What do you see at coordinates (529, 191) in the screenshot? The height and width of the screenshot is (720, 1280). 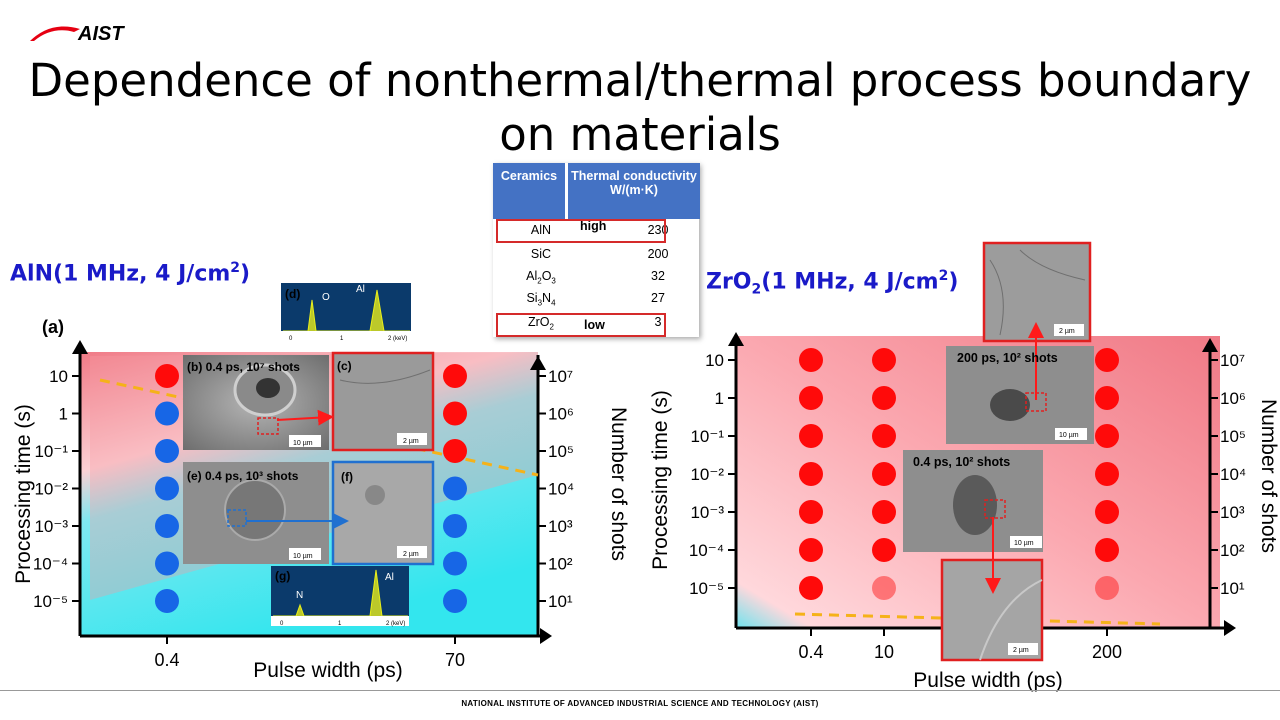 I see `table-header-ceramics: Ceramics` at bounding box center [529, 191].